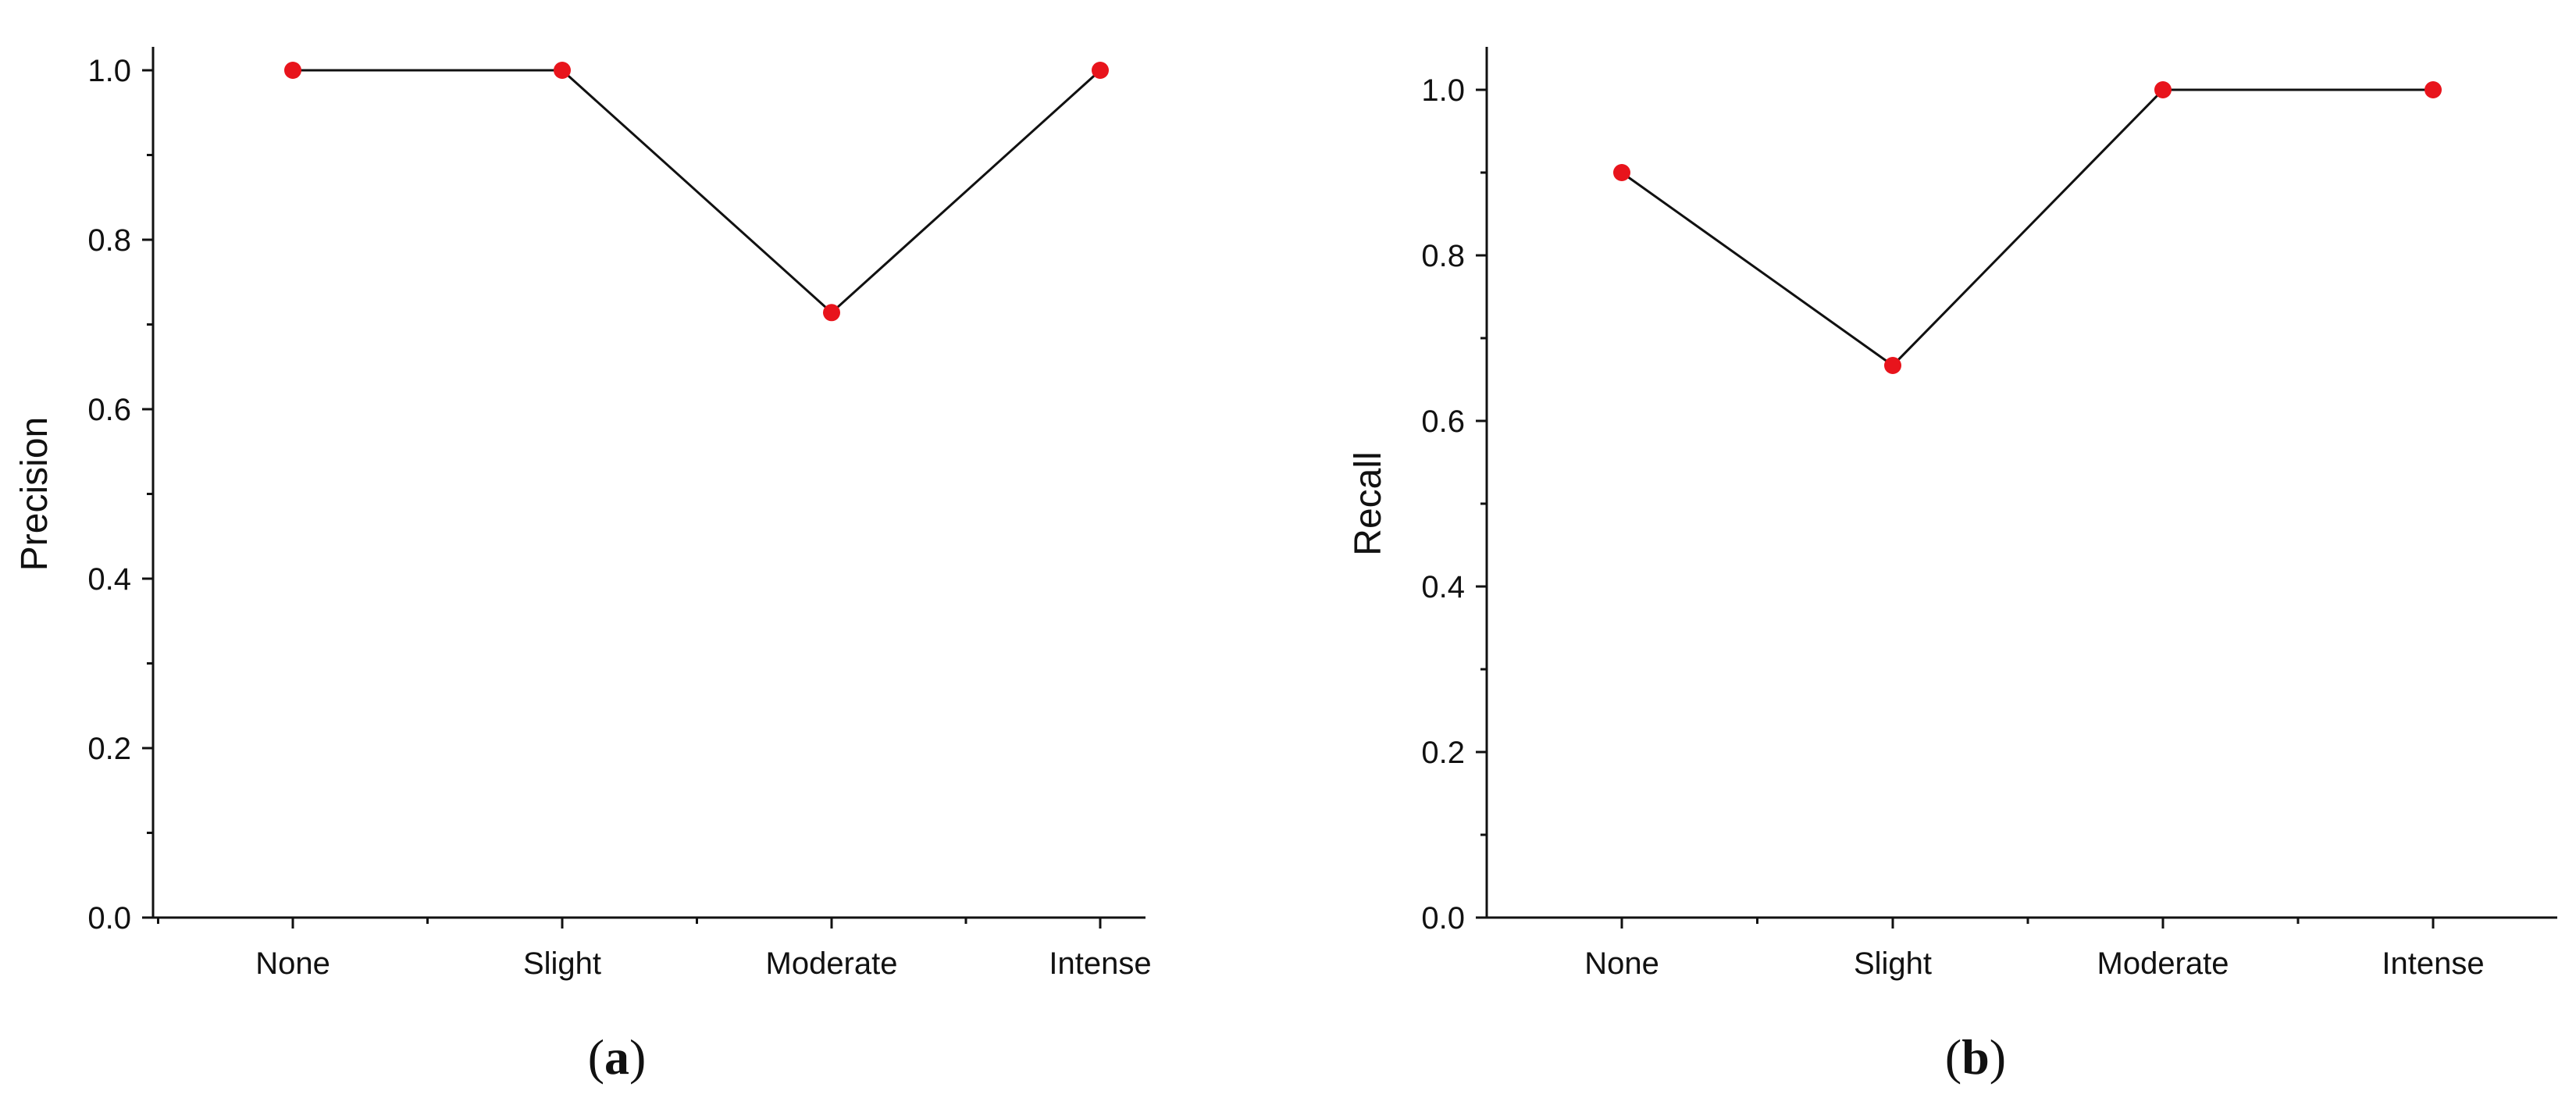  I want to click on panel-label-letter-a: a, so click(616, 1057).